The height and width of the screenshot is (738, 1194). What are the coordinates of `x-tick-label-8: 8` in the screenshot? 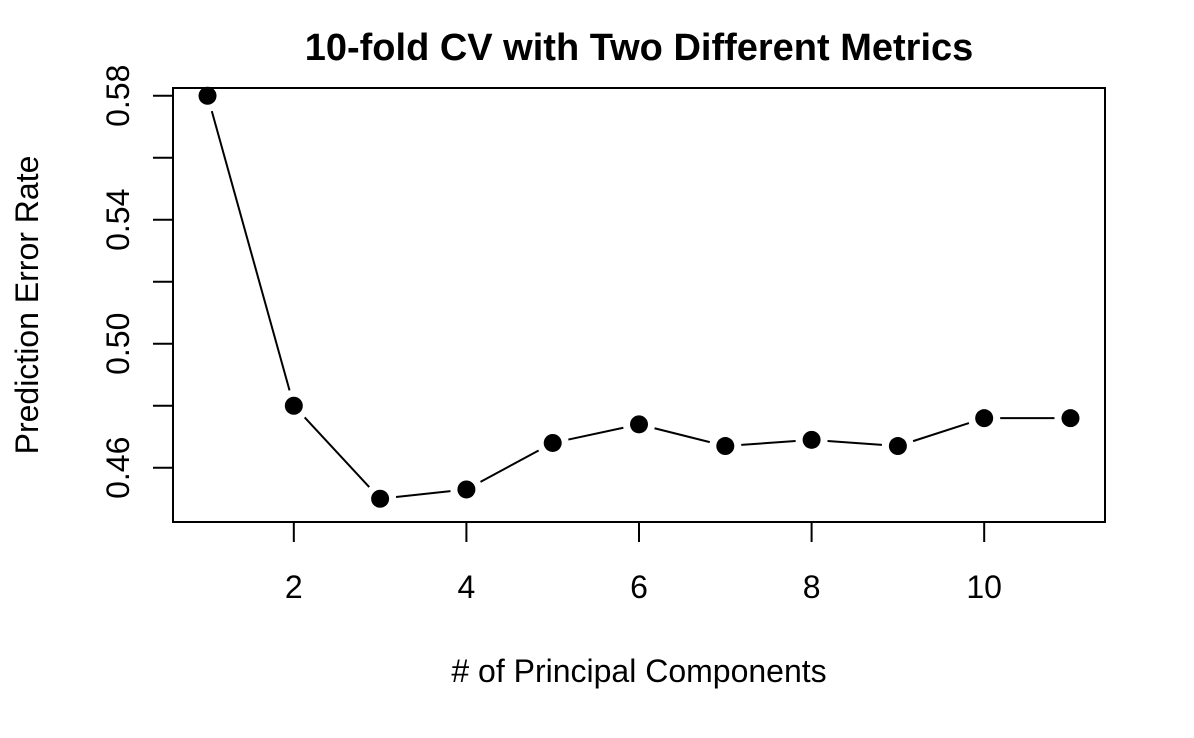 It's located at (812, 587).